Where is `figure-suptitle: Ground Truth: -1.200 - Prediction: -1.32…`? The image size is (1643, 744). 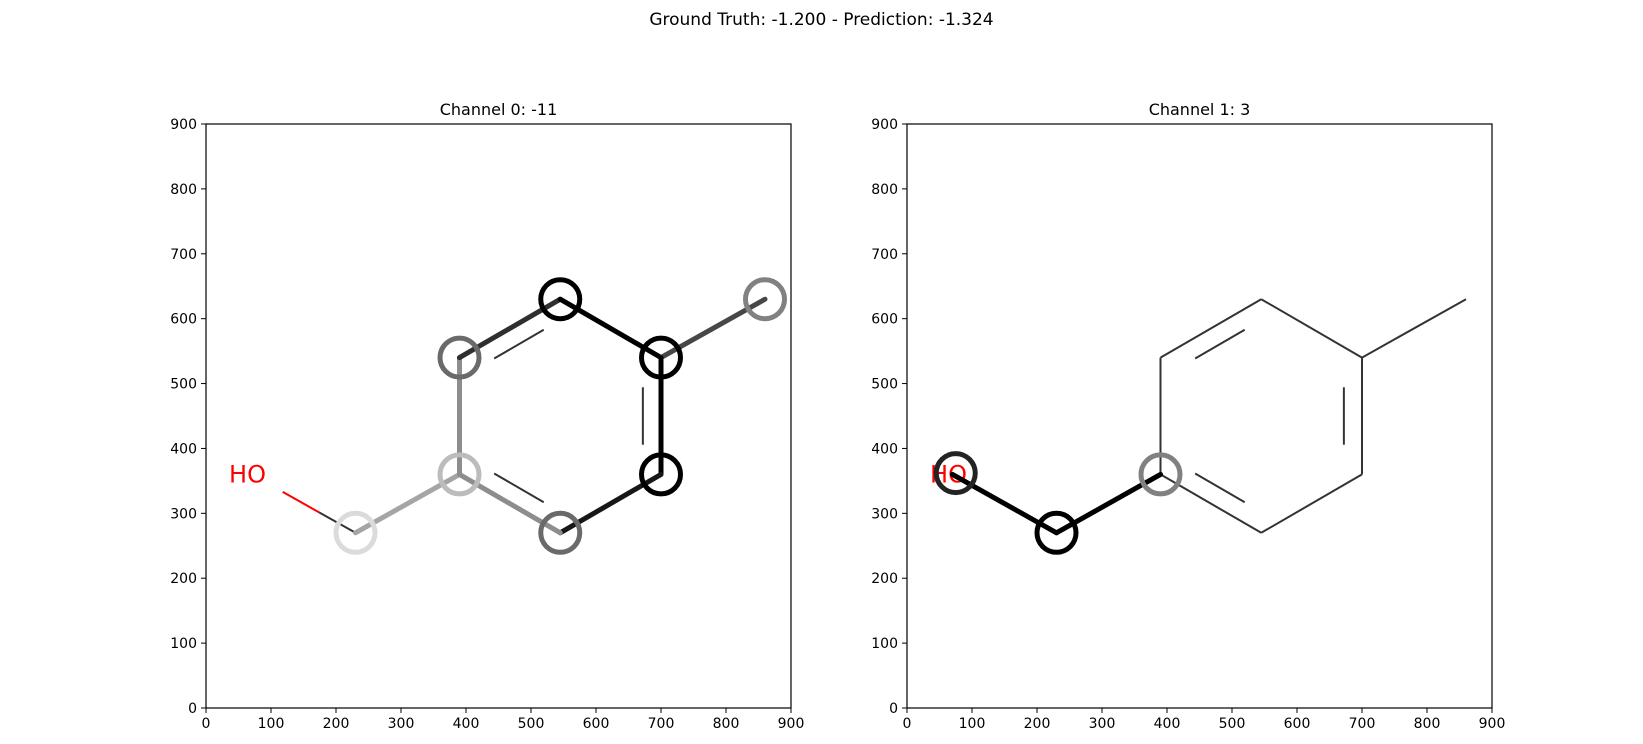 figure-suptitle: Ground Truth: -1.200 - Prediction: -1.32… is located at coordinates (821, 20).